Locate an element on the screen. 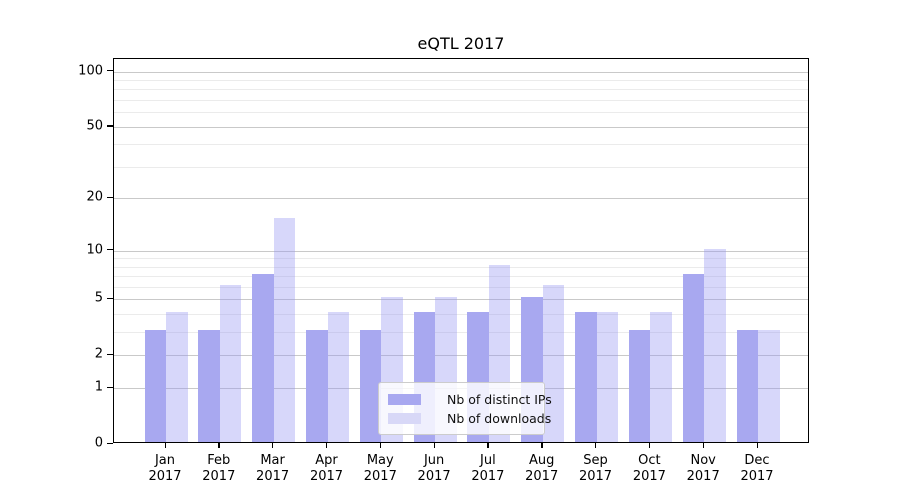 Image resolution: width=900 pixels, height=500 pixels. bar-downloads-oct is located at coordinates (661, 377).